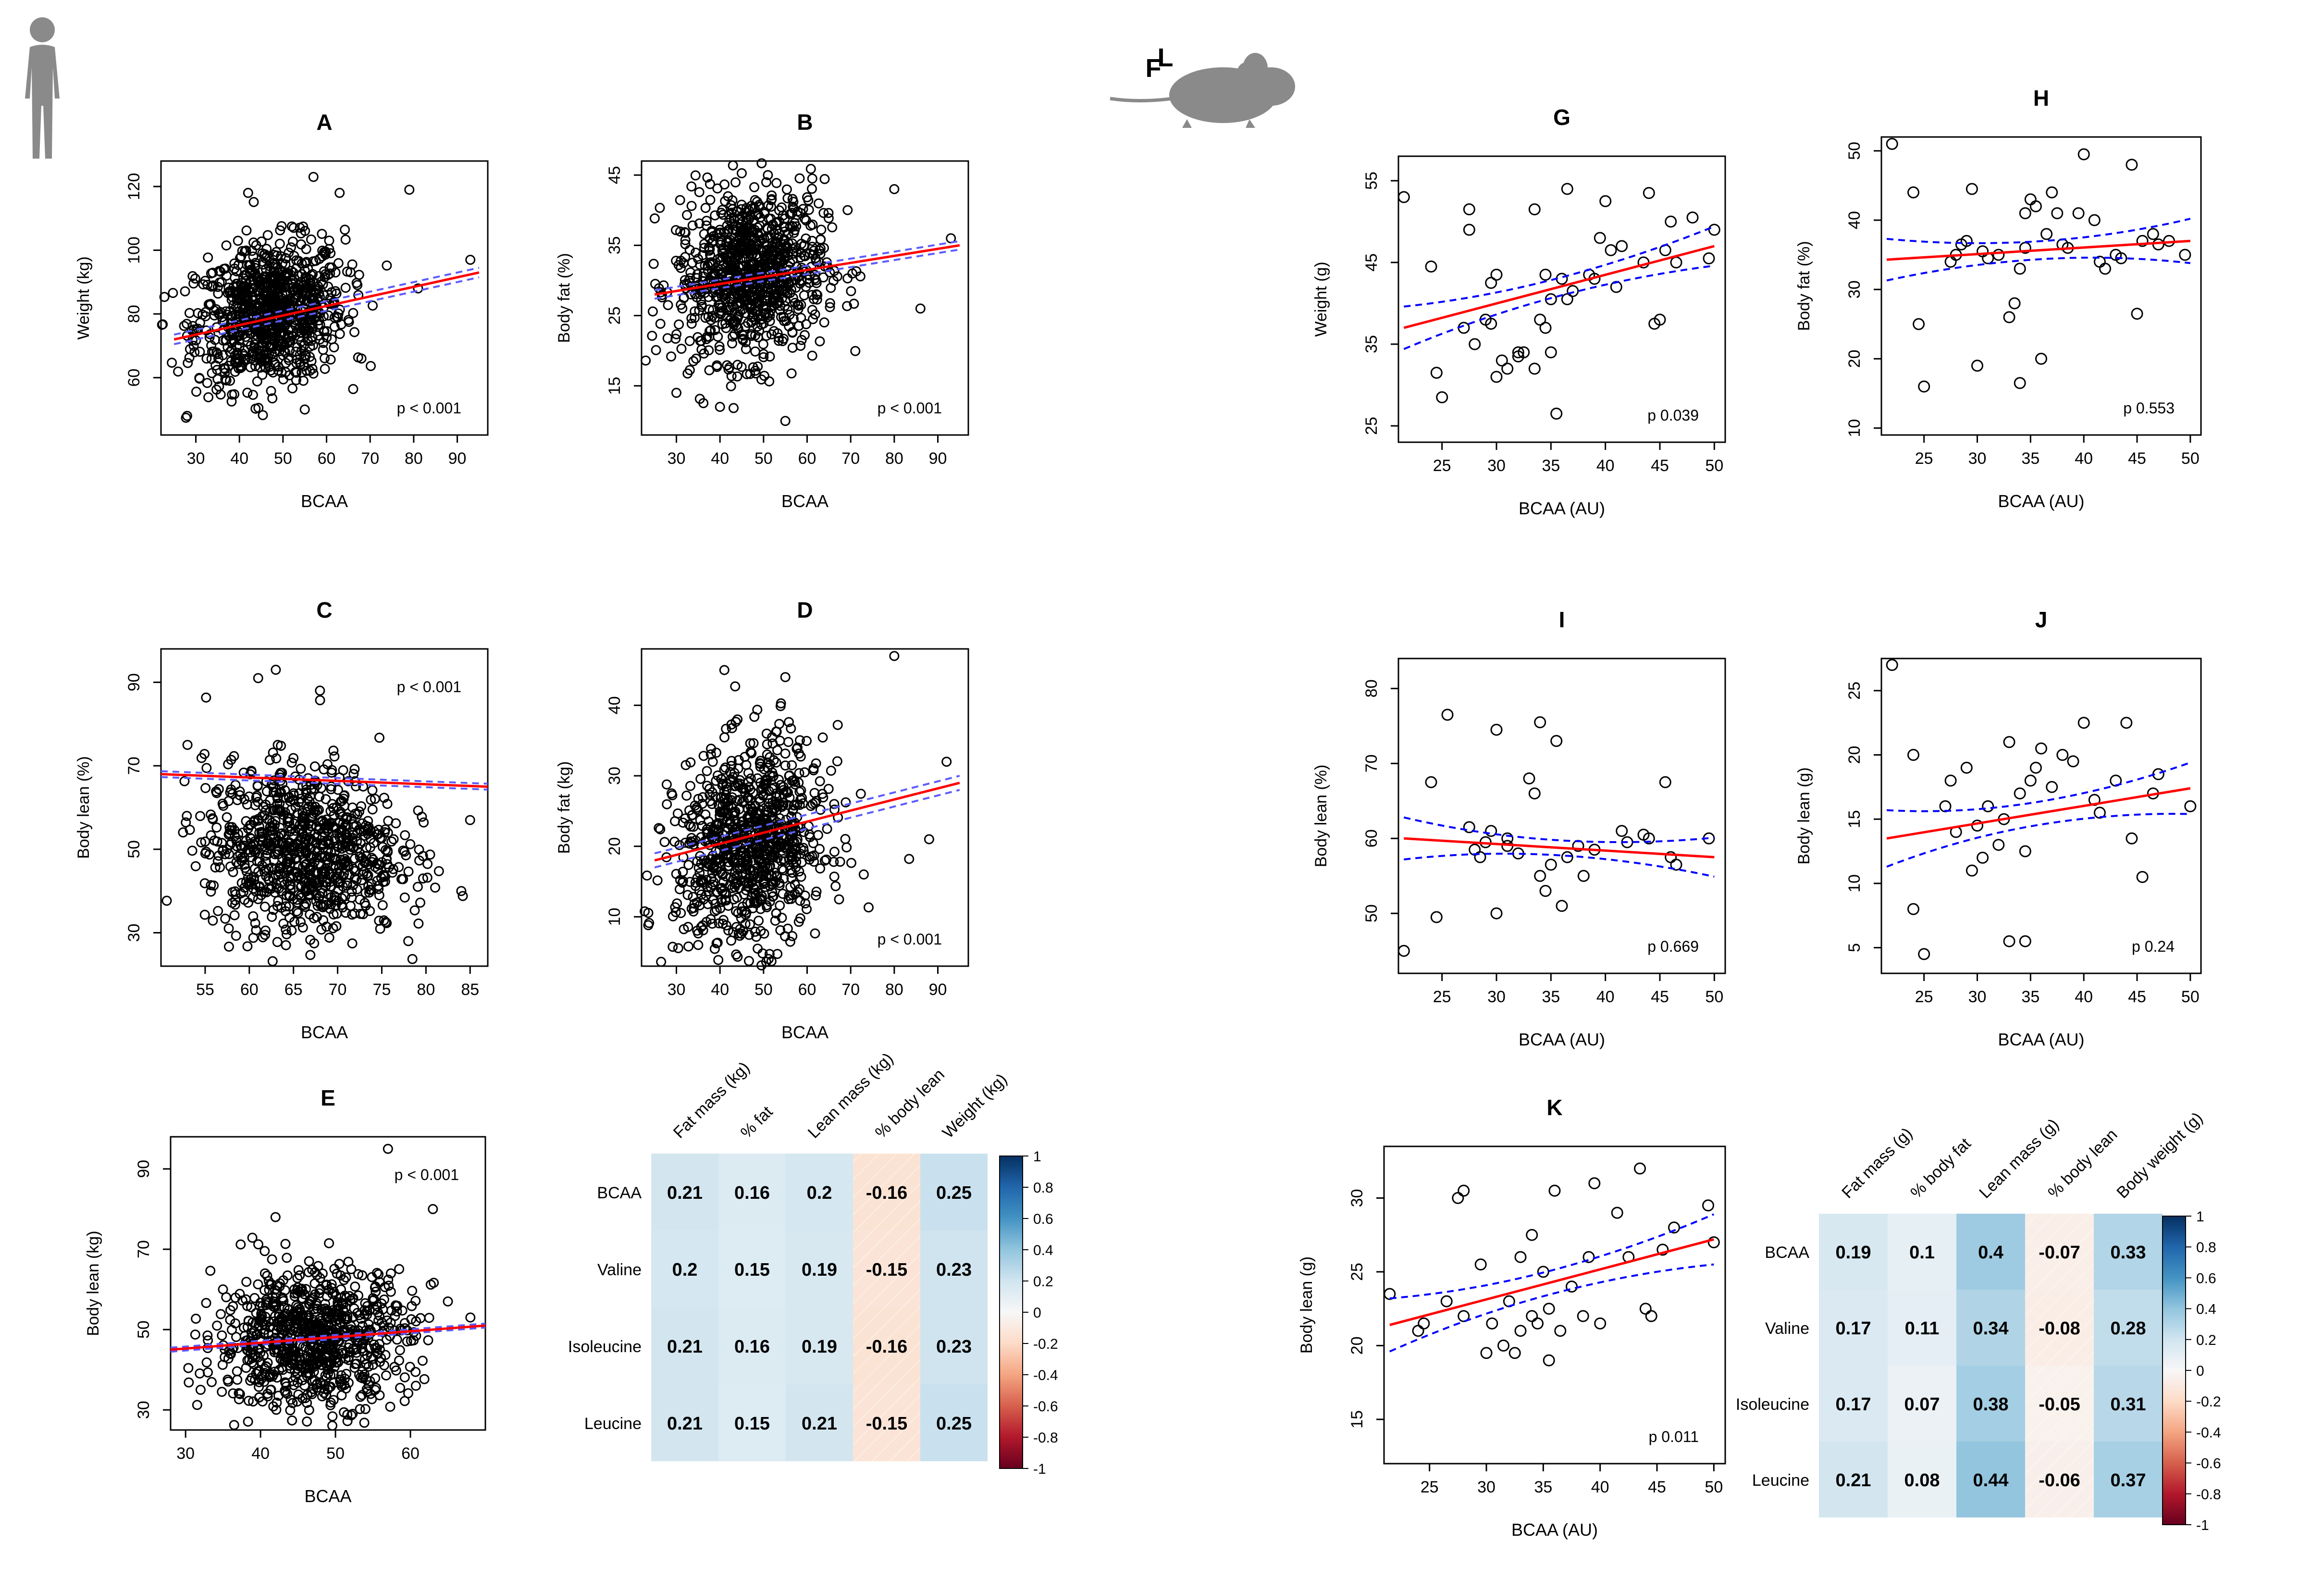  I want to click on x-axis-label: BCAA, so click(804, 1032).